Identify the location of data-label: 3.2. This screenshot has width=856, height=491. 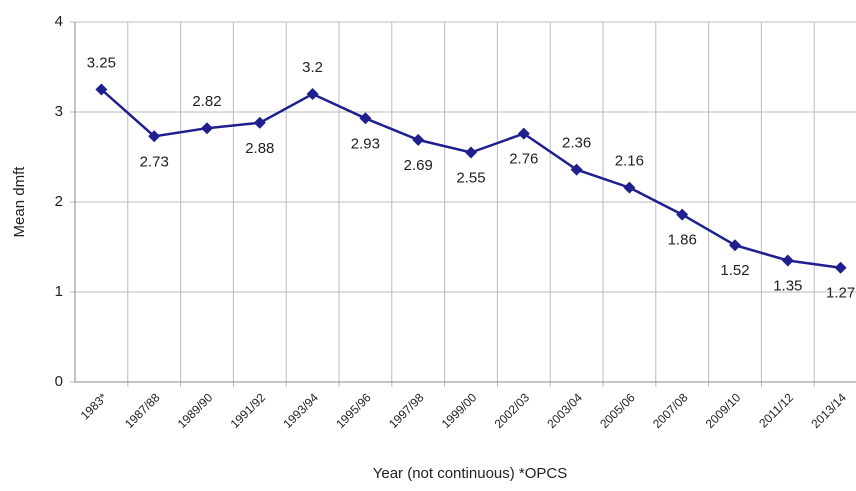
(312, 67).